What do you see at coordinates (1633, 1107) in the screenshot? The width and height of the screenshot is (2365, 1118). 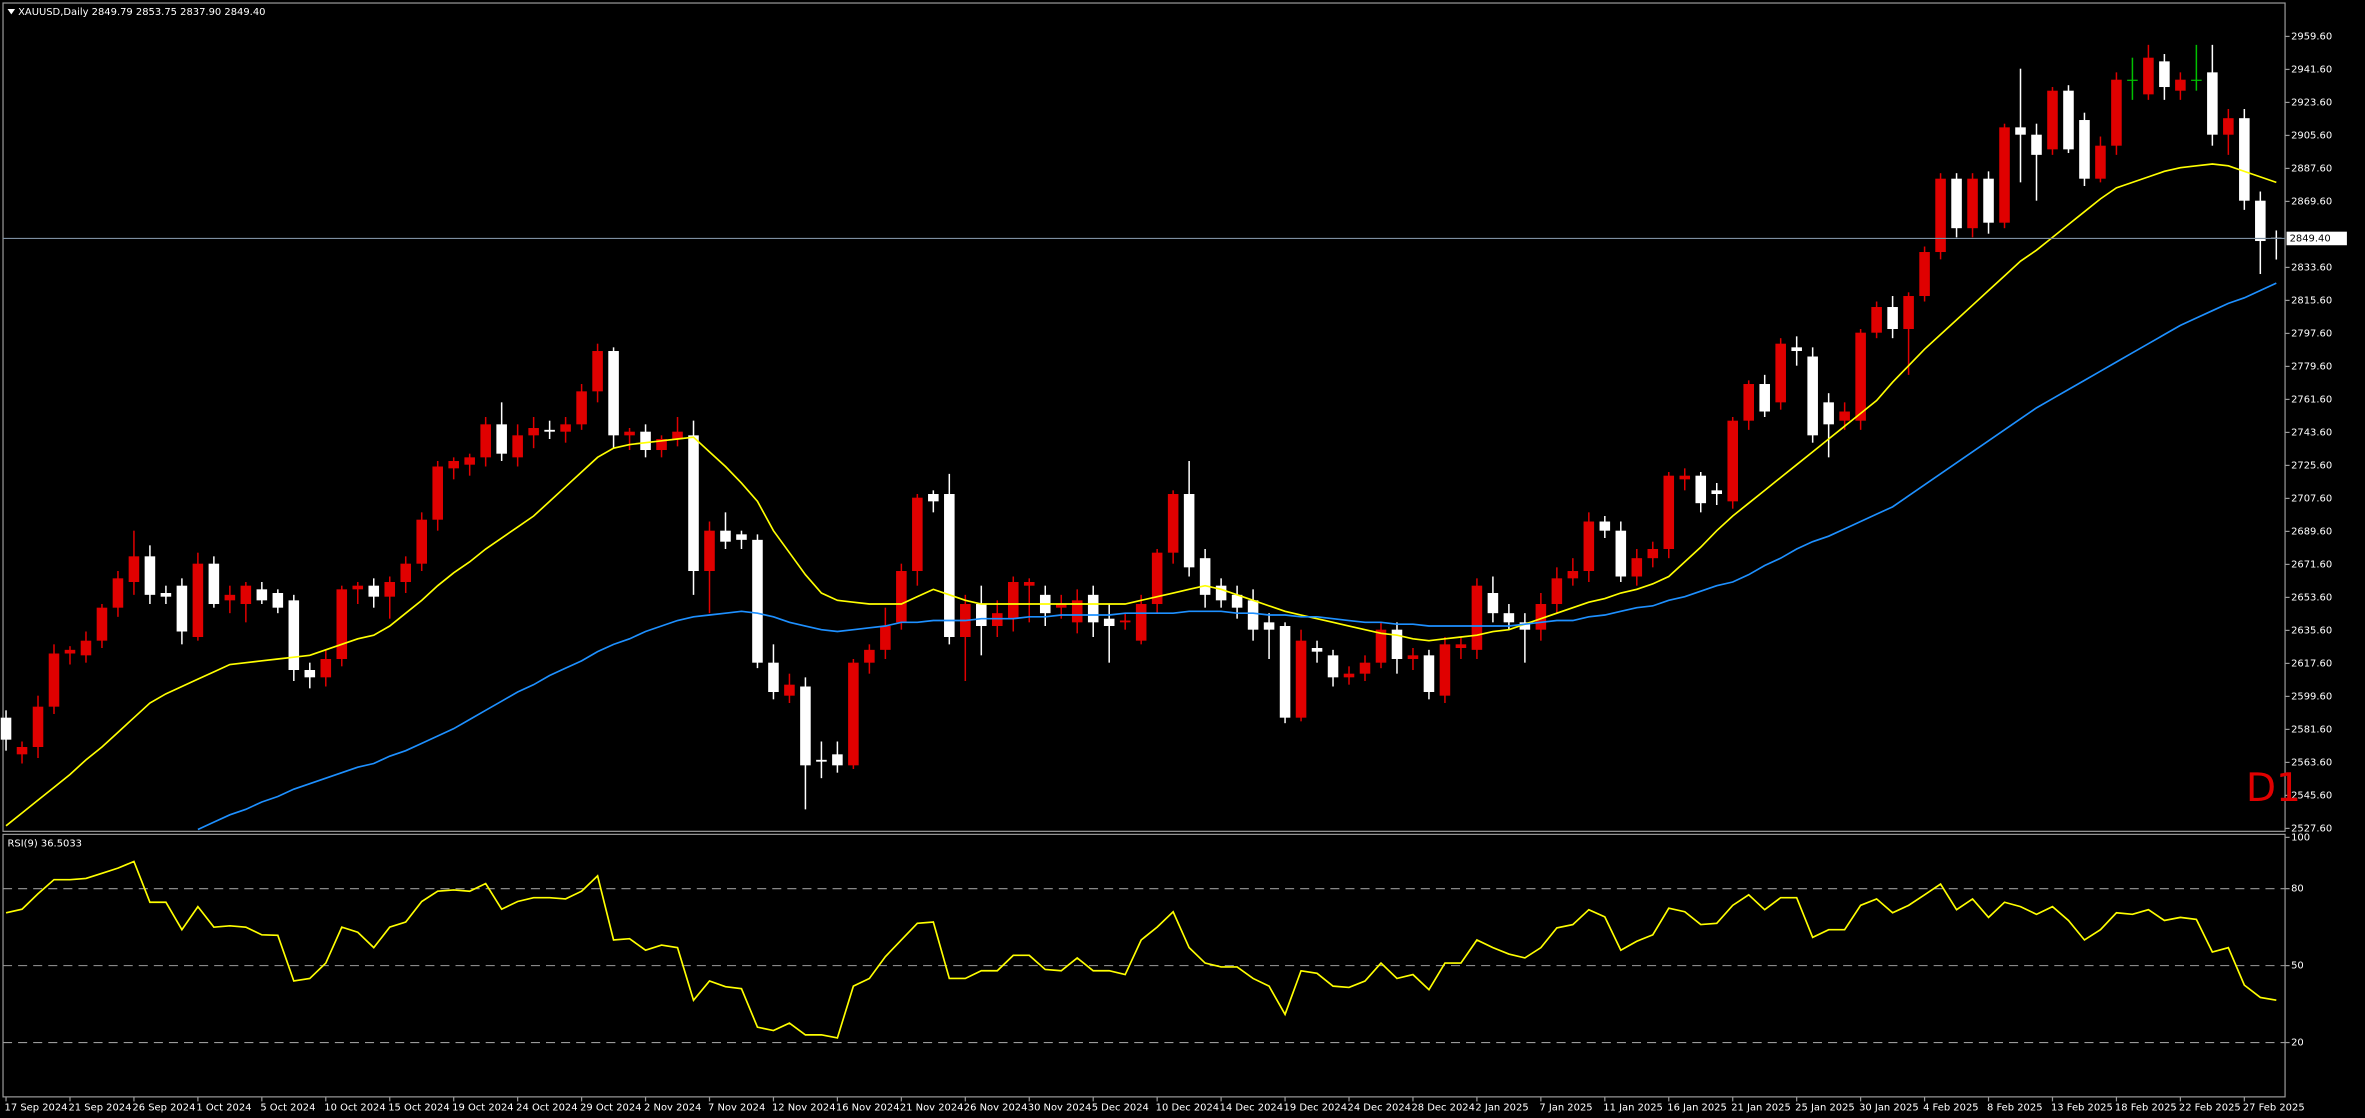 I see `x-tick-label: 11 Jan 2025` at bounding box center [1633, 1107].